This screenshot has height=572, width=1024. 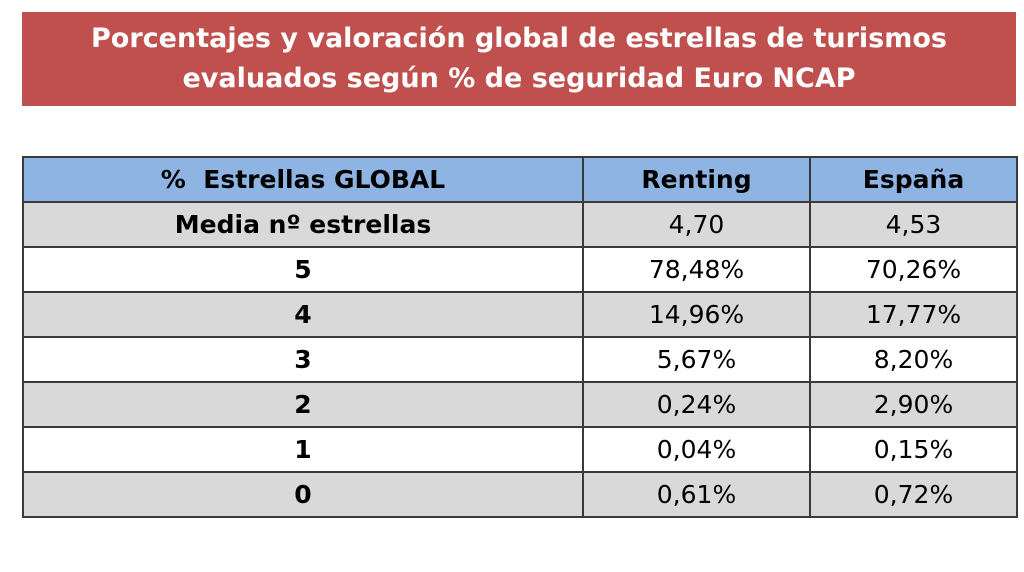 I want to click on renting-value: 0,04%, so click(x=696, y=449).